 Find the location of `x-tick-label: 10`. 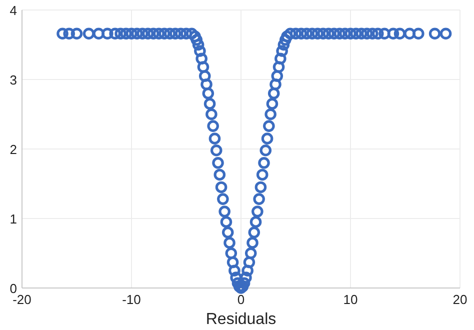

x-tick-label: 10 is located at coordinates (350, 299).